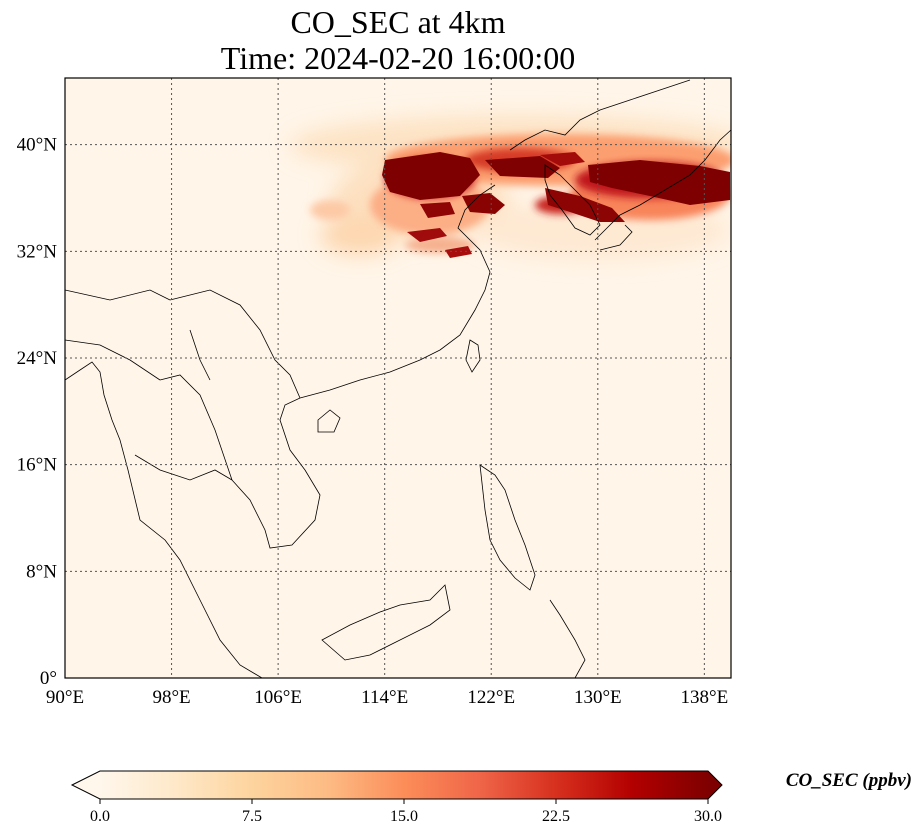 The height and width of the screenshot is (836, 916). I want to click on colorbar: 0.0 7.5 15.0 22.5 30.0, so click(396, 797).